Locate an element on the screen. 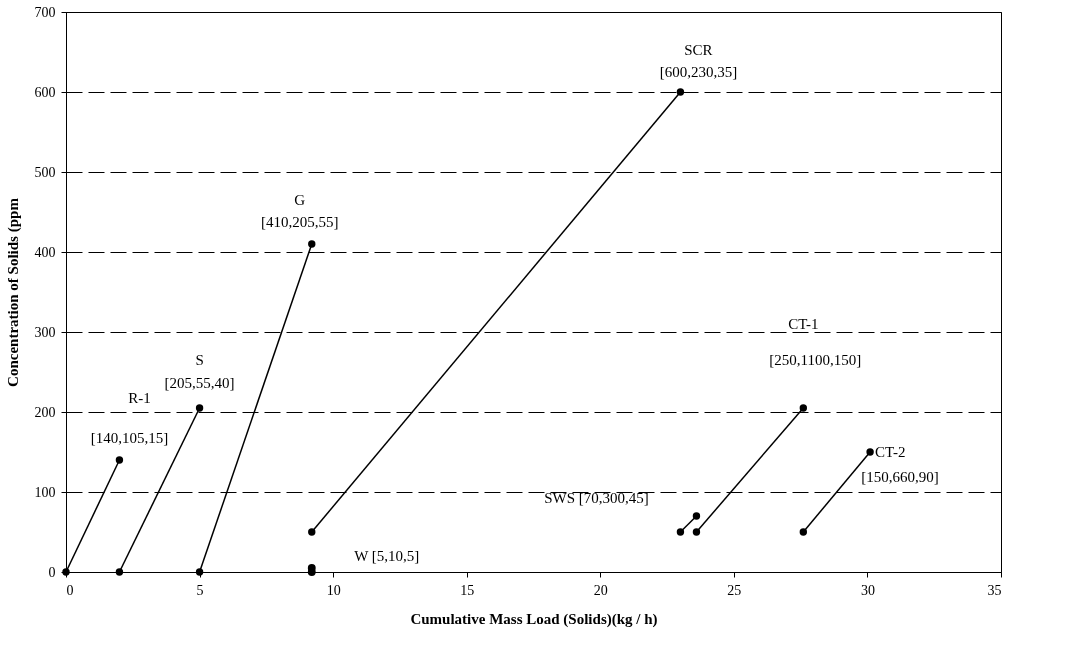  y-tick-label: 0 is located at coordinates (52, 572).